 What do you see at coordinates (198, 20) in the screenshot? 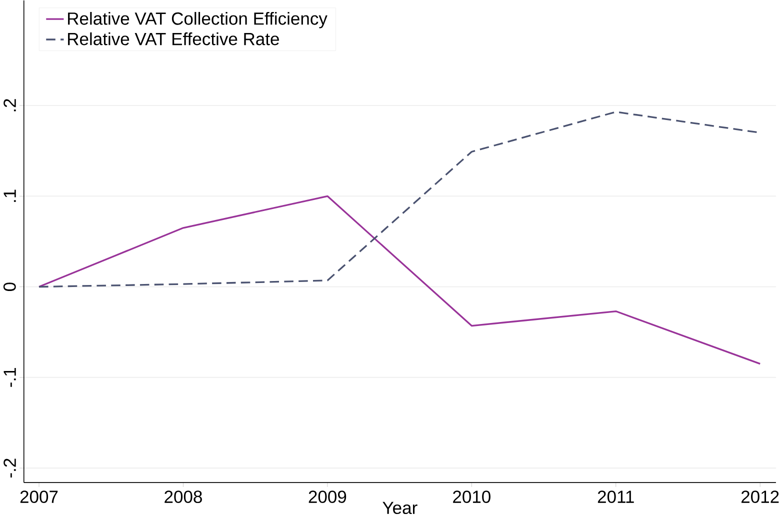
I see `legend-label: Relative VAT Collection Efficiency` at bounding box center [198, 20].